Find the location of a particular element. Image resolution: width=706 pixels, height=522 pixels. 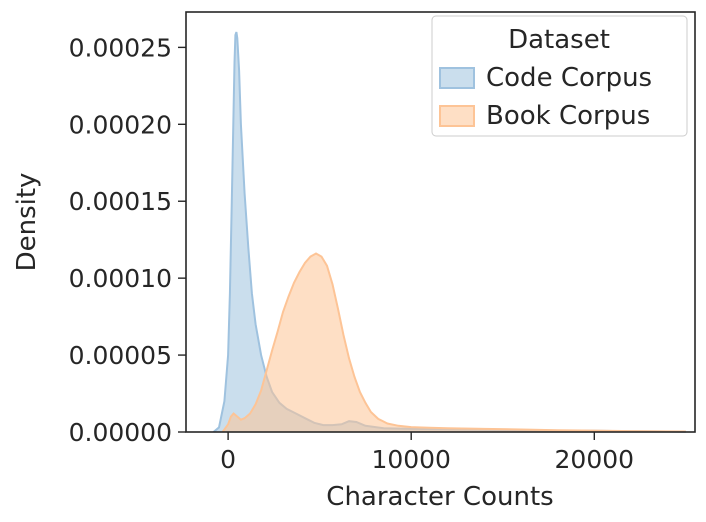

x-tick-label: 20000 is located at coordinates (595, 459).